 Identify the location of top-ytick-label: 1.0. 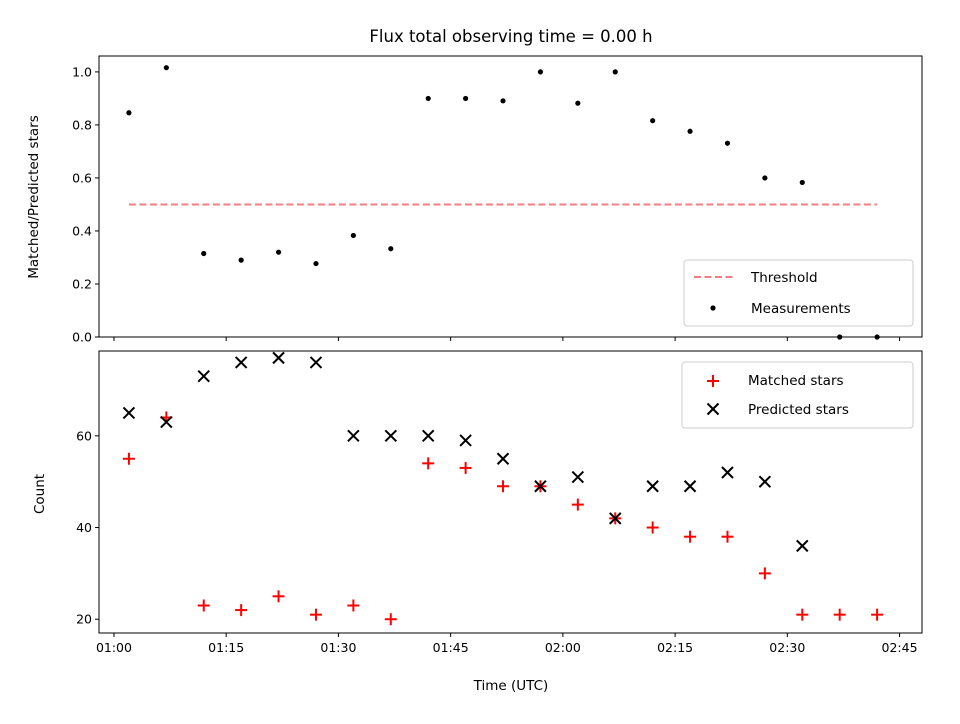
(82, 71).